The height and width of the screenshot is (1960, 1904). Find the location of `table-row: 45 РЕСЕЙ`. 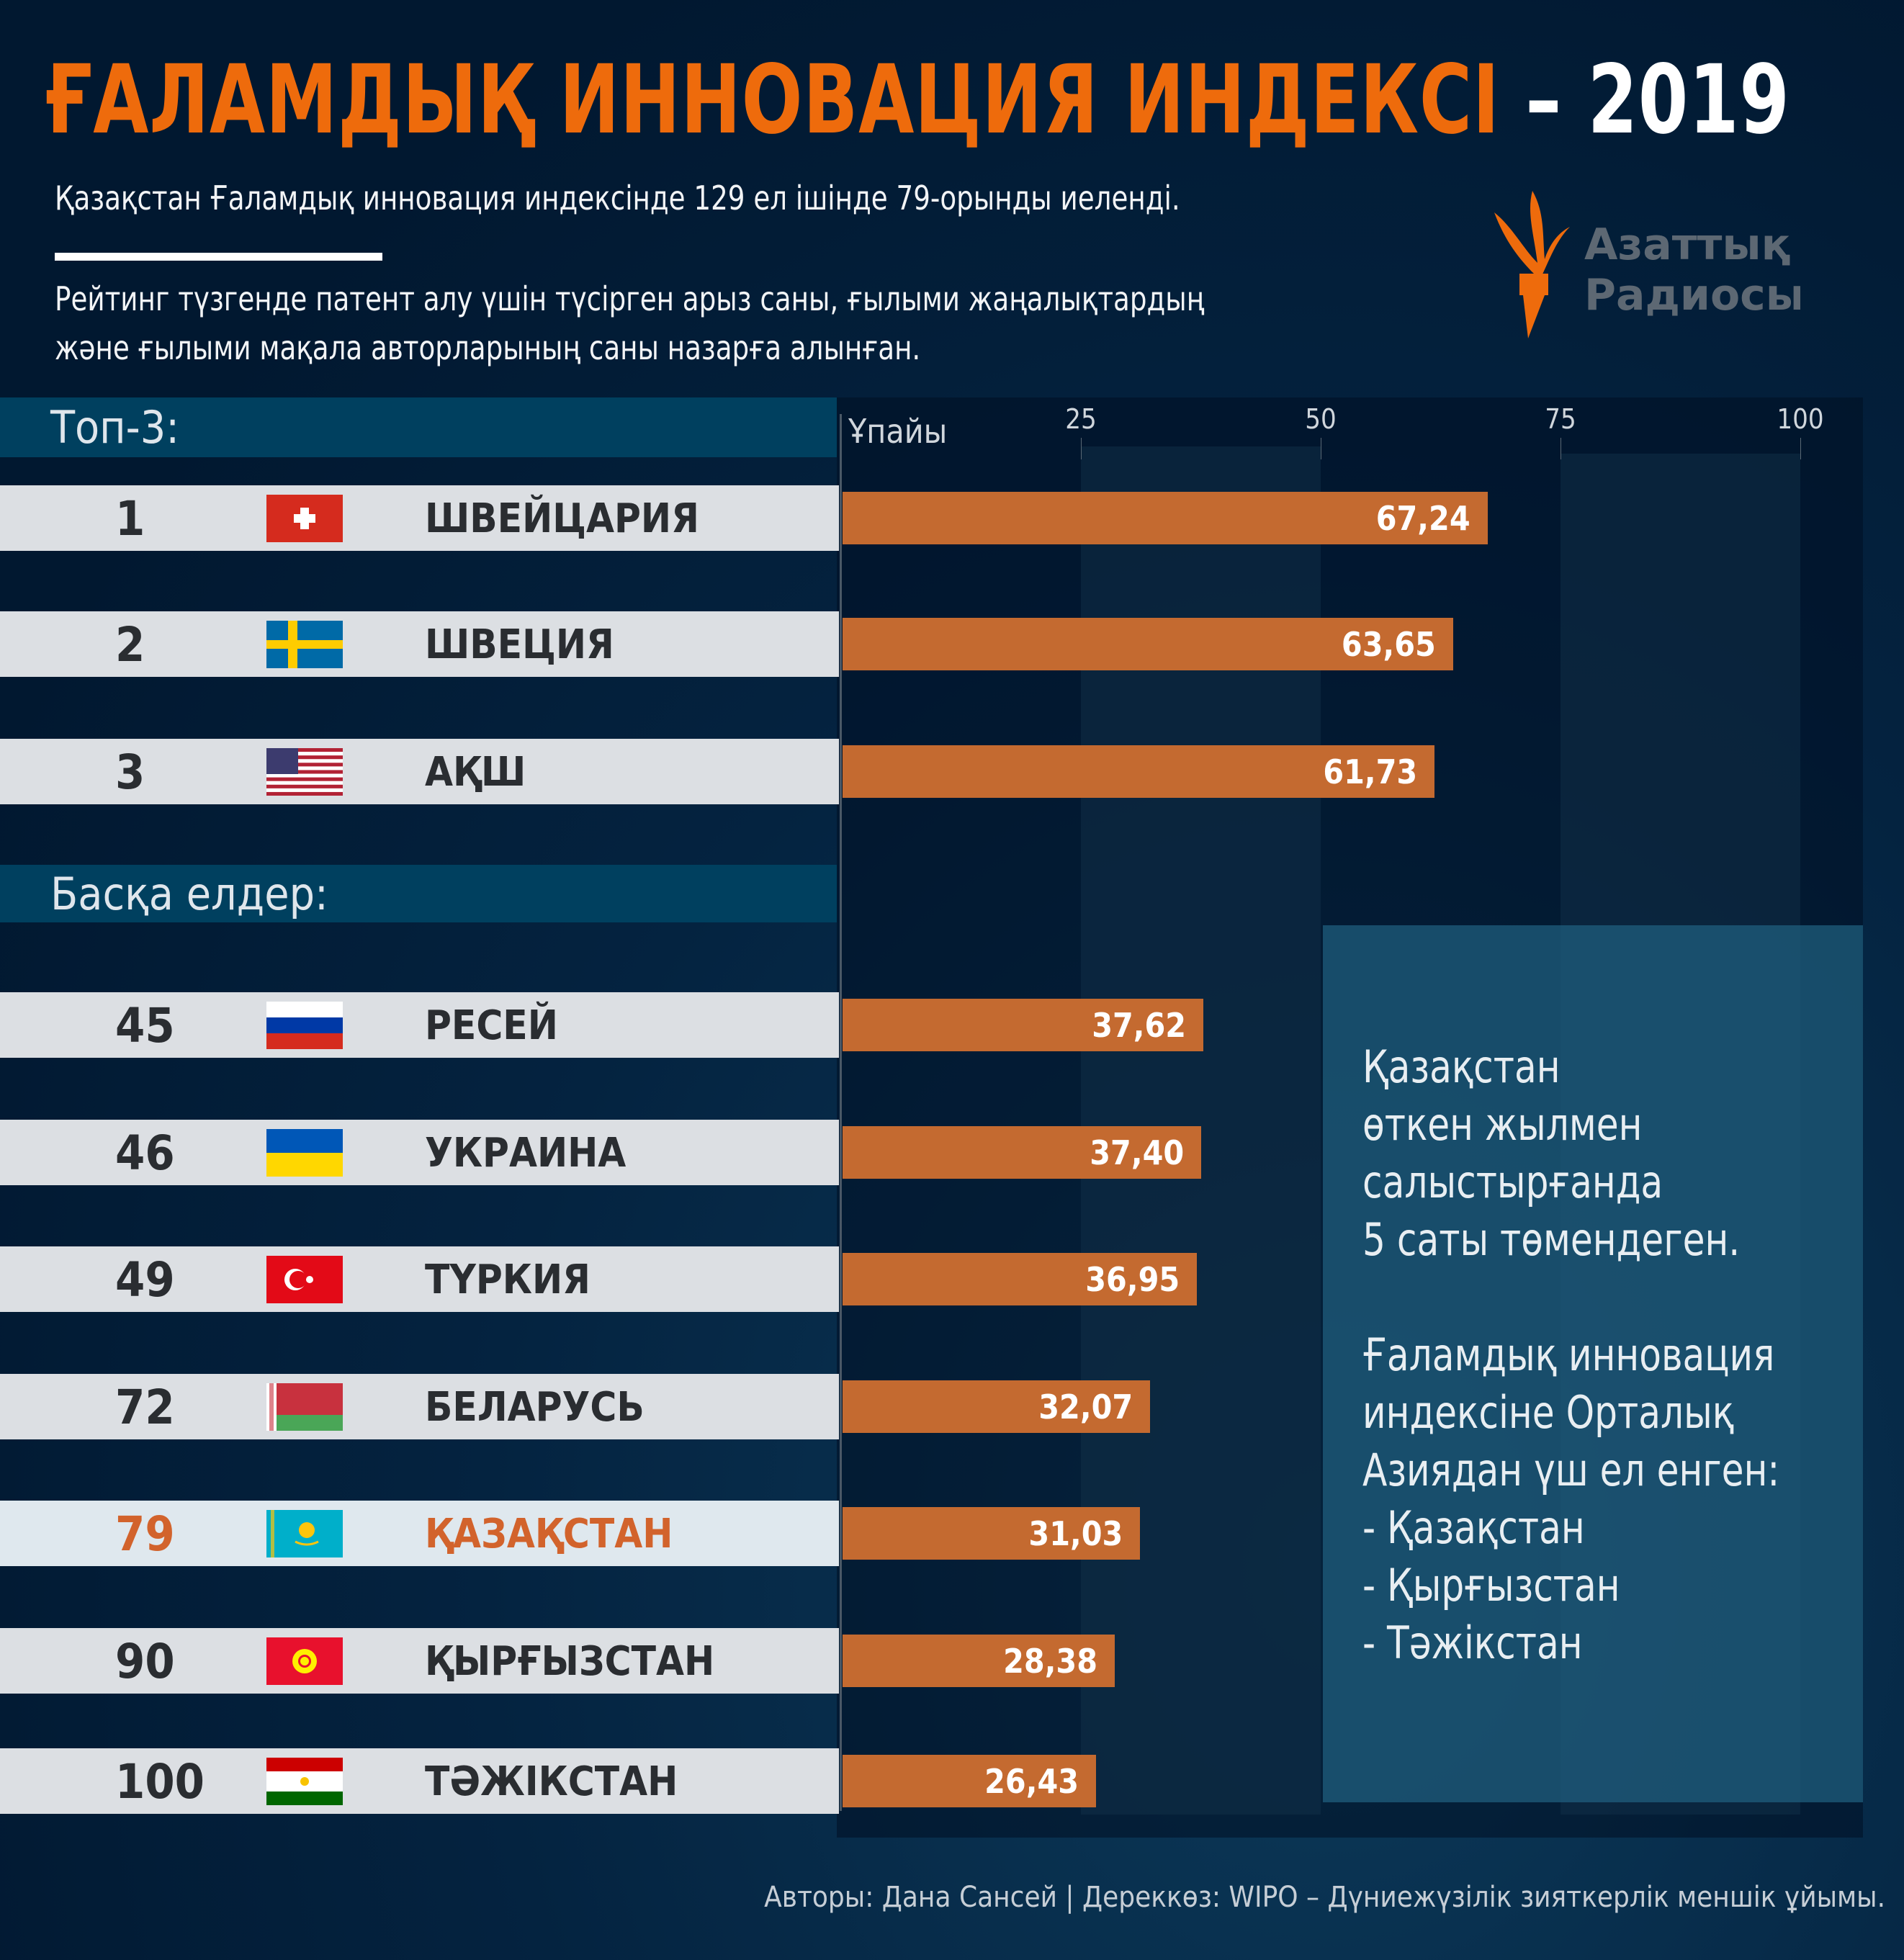

table-row: 45 РЕСЕЙ is located at coordinates (419, 1025).